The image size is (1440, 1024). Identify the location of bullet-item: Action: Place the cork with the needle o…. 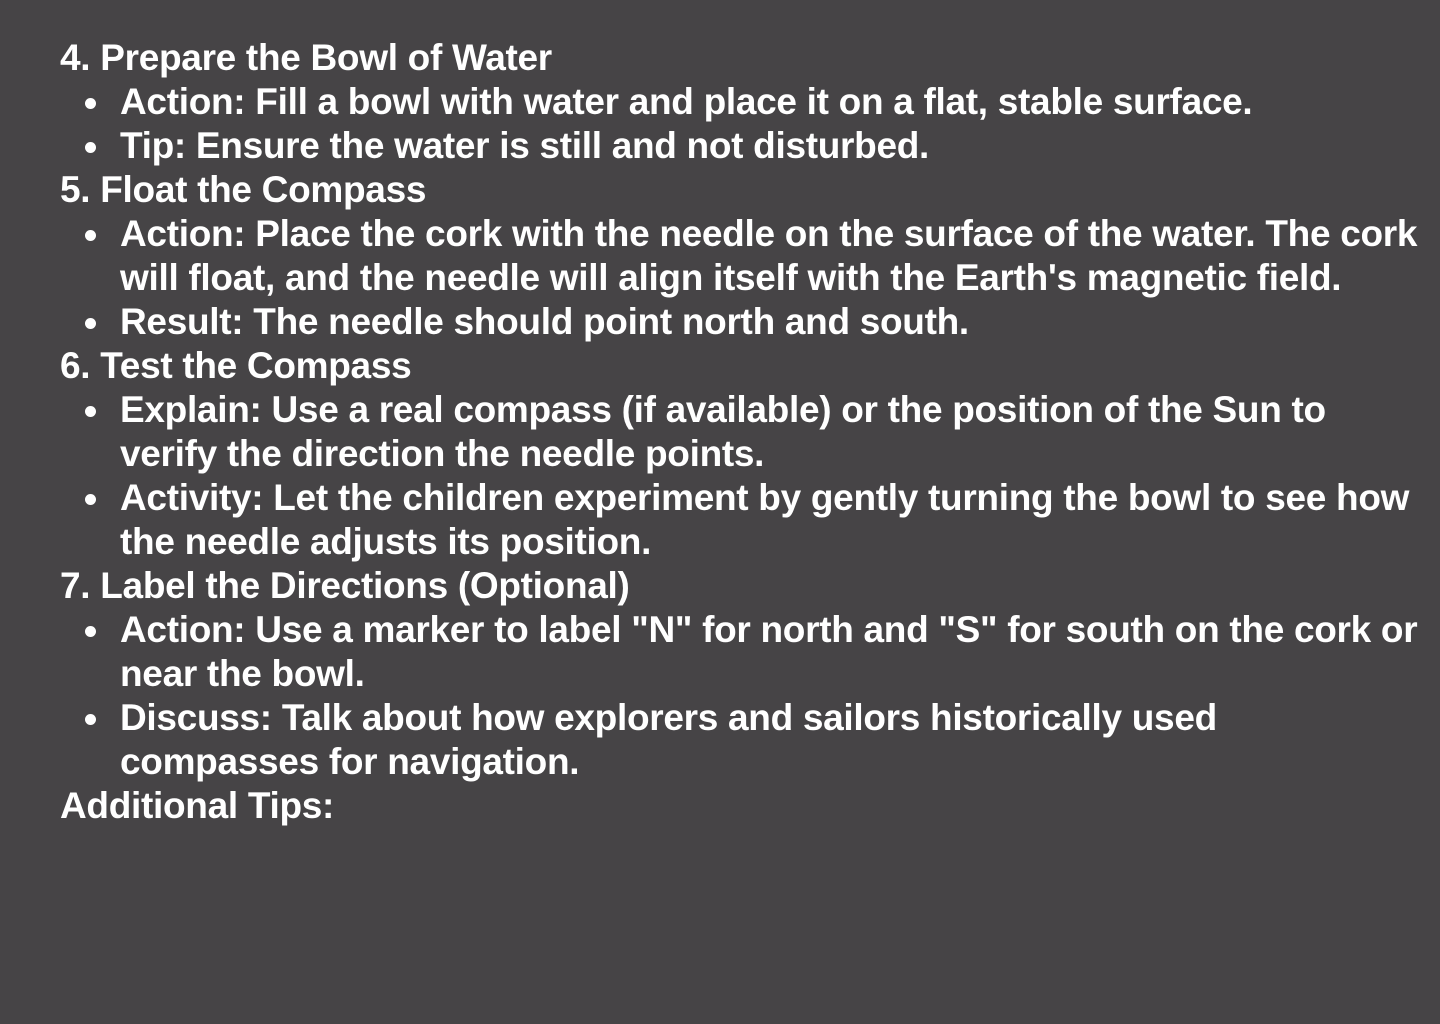
(740, 256).